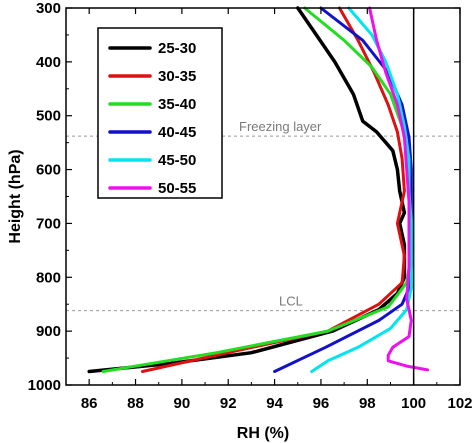  What do you see at coordinates (263, 433) in the screenshot?
I see `x-axis-label: RH (%)` at bounding box center [263, 433].